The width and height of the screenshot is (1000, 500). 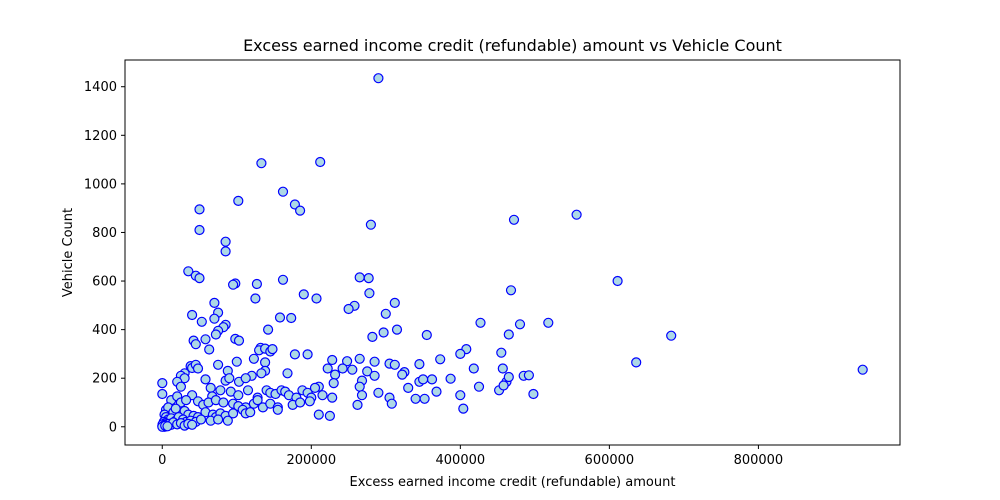 I want to click on y-tick-label: 1400, so click(x=100, y=87).